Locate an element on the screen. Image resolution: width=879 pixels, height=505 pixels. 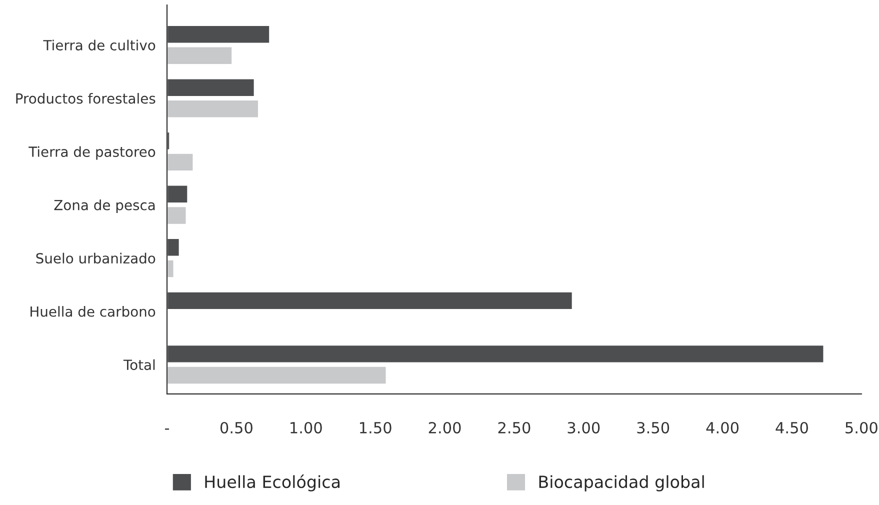
x-tick-label: - is located at coordinates (167, 429).